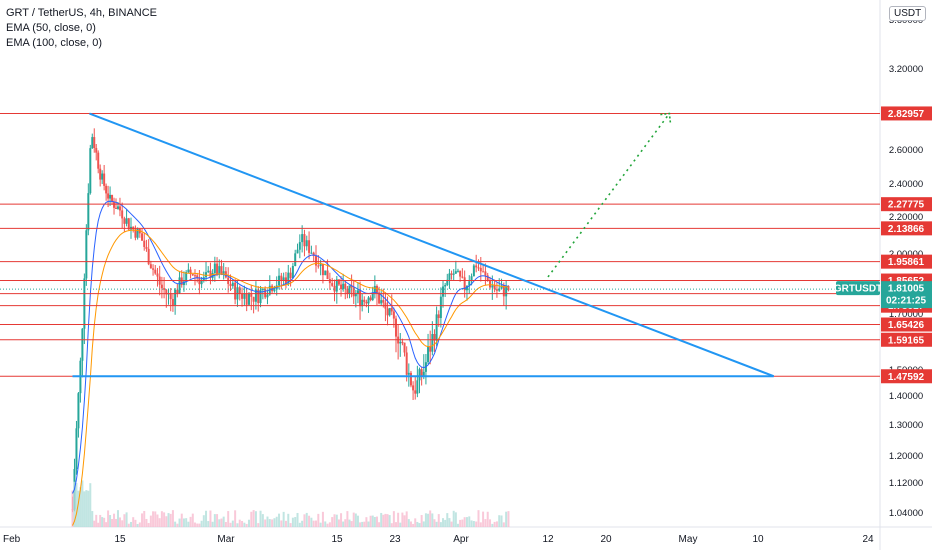 The width and height of the screenshot is (932, 550). Describe the element at coordinates (906, 483) in the screenshot. I see `y-tick-label: 1.12000` at that location.